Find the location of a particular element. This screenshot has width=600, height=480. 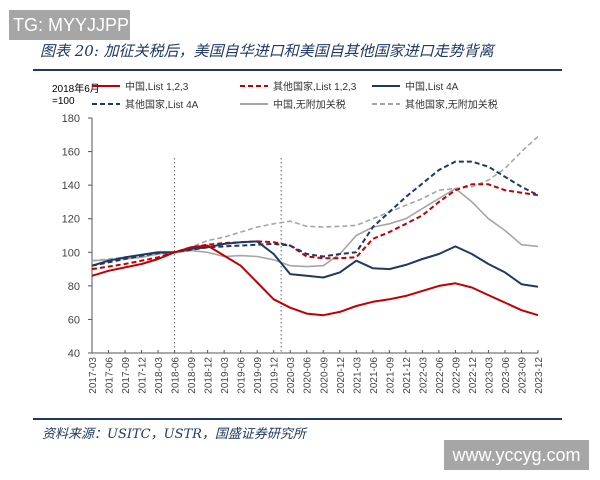

x-tick-label: 2022-09 is located at coordinates (456, 375).